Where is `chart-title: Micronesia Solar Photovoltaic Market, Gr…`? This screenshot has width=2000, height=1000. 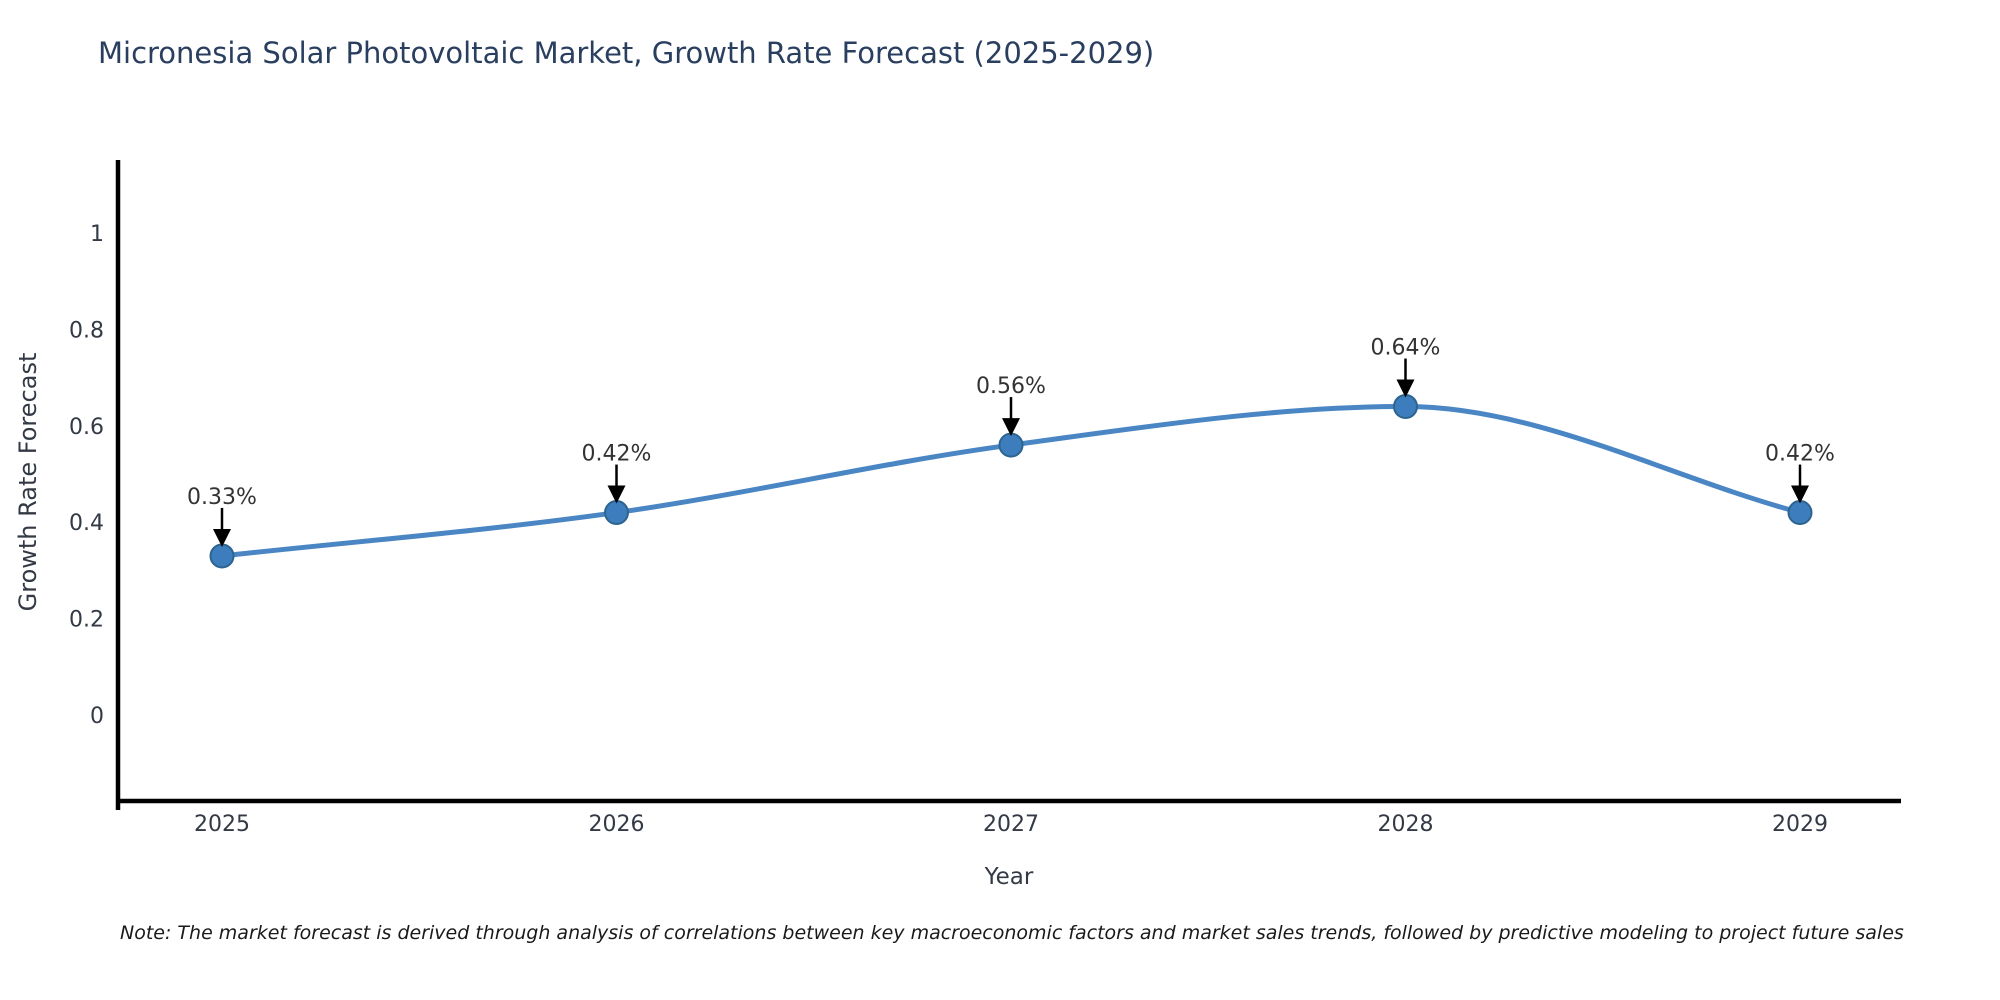
chart-title: Micronesia Solar Photovoltaic Market, Gr… is located at coordinates (626, 53).